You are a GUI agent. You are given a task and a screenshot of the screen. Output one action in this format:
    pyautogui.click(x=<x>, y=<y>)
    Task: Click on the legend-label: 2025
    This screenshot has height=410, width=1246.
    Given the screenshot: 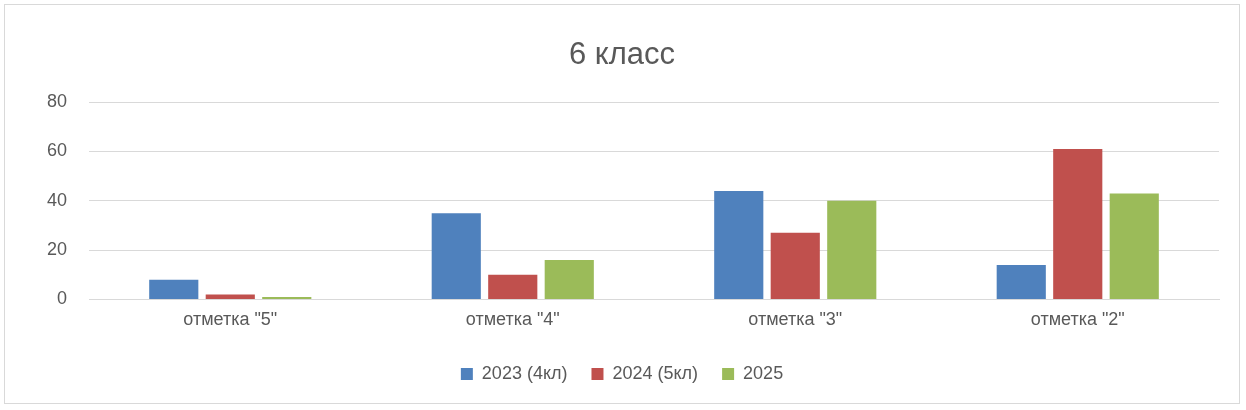 What is the action you would take?
    pyautogui.click(x=763, y=372)
    